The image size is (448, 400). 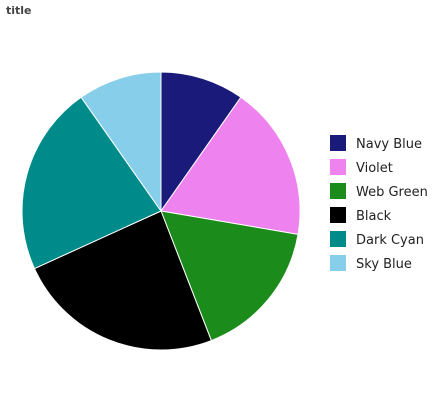 What do you see at coordinates (19, 10) in the screenshot?
I see `chart-title: title` at bounding box center [19, 10].